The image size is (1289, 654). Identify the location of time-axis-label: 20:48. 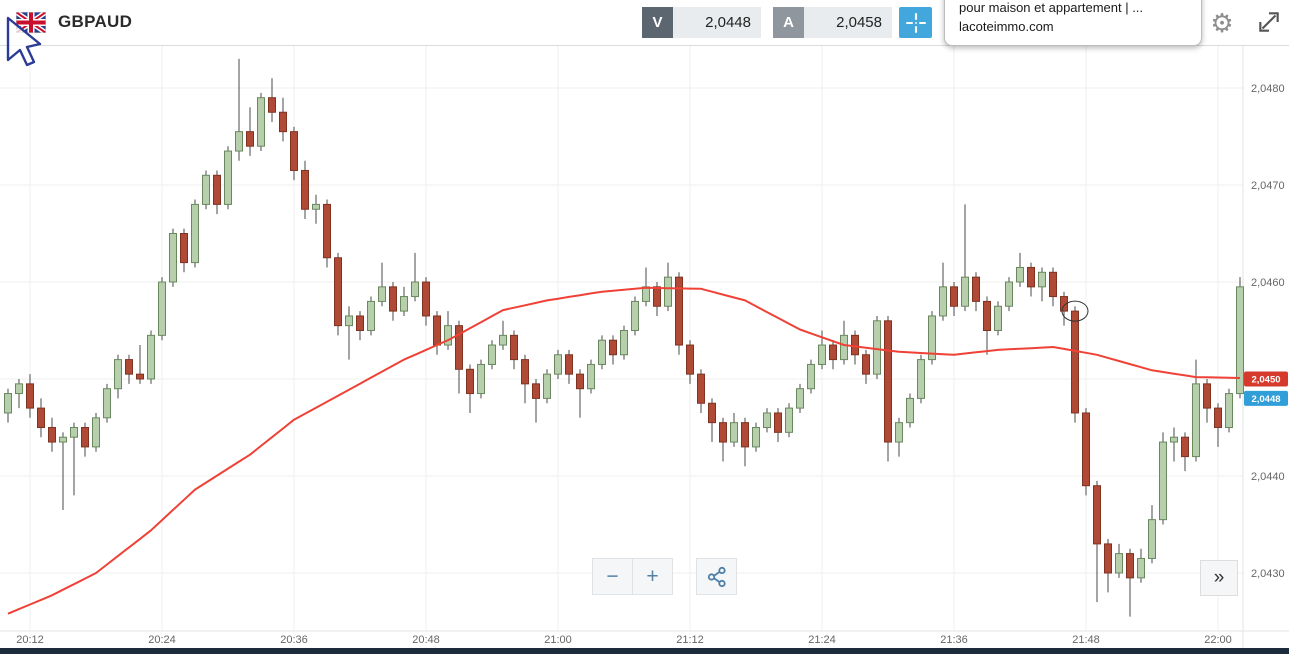
(426, 640).